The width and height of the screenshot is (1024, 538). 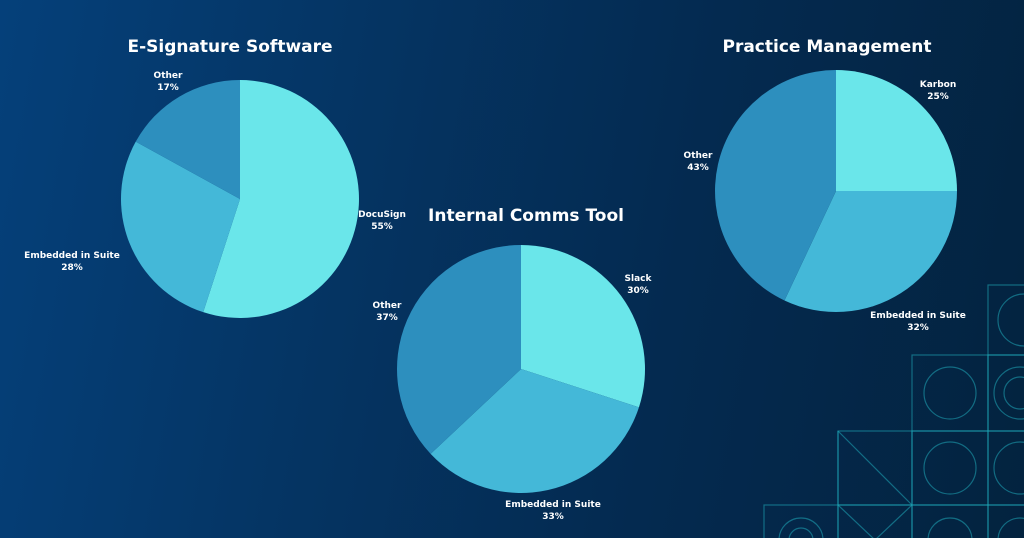 What do you see at coordinates (827, 47) in the screenshot?
I see `chart-title-practice-management: Practice Management` at bounding box center [827, 47].